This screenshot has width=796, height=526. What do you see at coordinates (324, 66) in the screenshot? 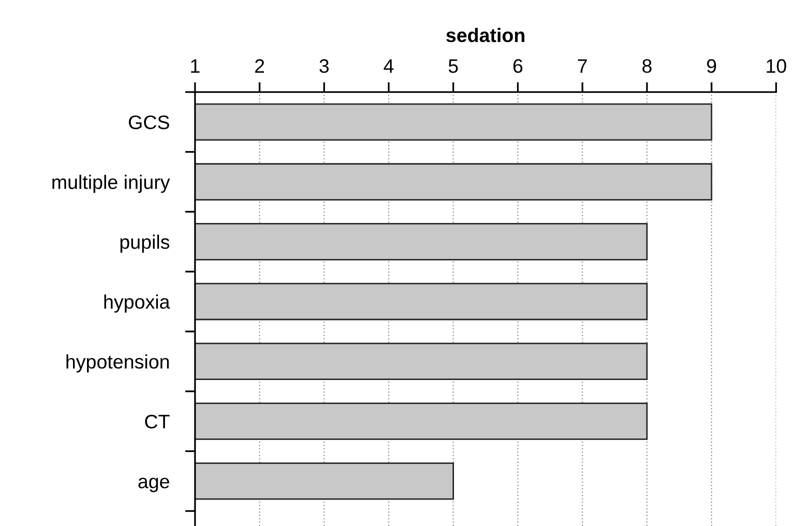
I see `x-tick-label: 3` at bounding box center [324, 66].